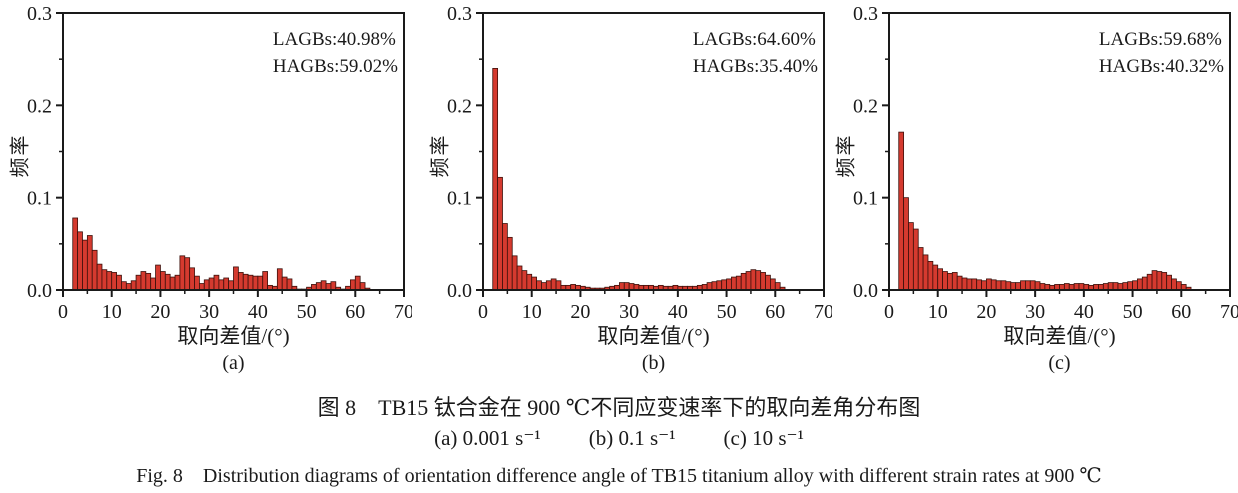  I want to click on boundary-stats-a: LAGBs:40.98% HAGBs:59.02%, so click(335, 53).